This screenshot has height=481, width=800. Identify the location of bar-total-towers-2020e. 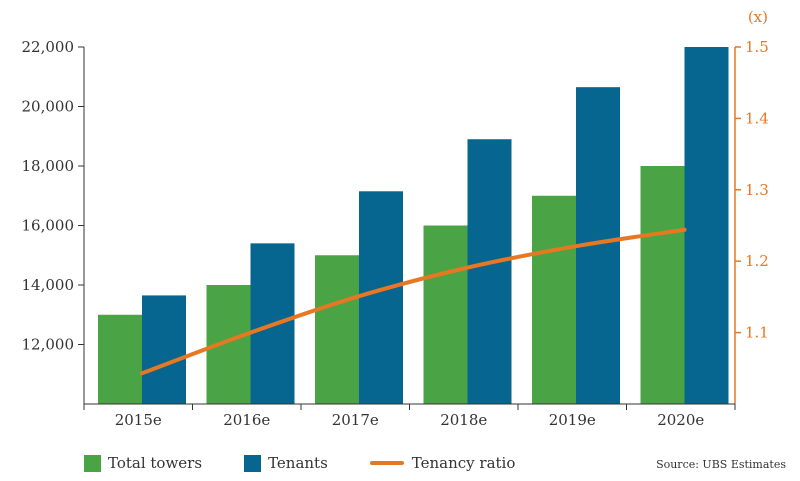
(662, 285).